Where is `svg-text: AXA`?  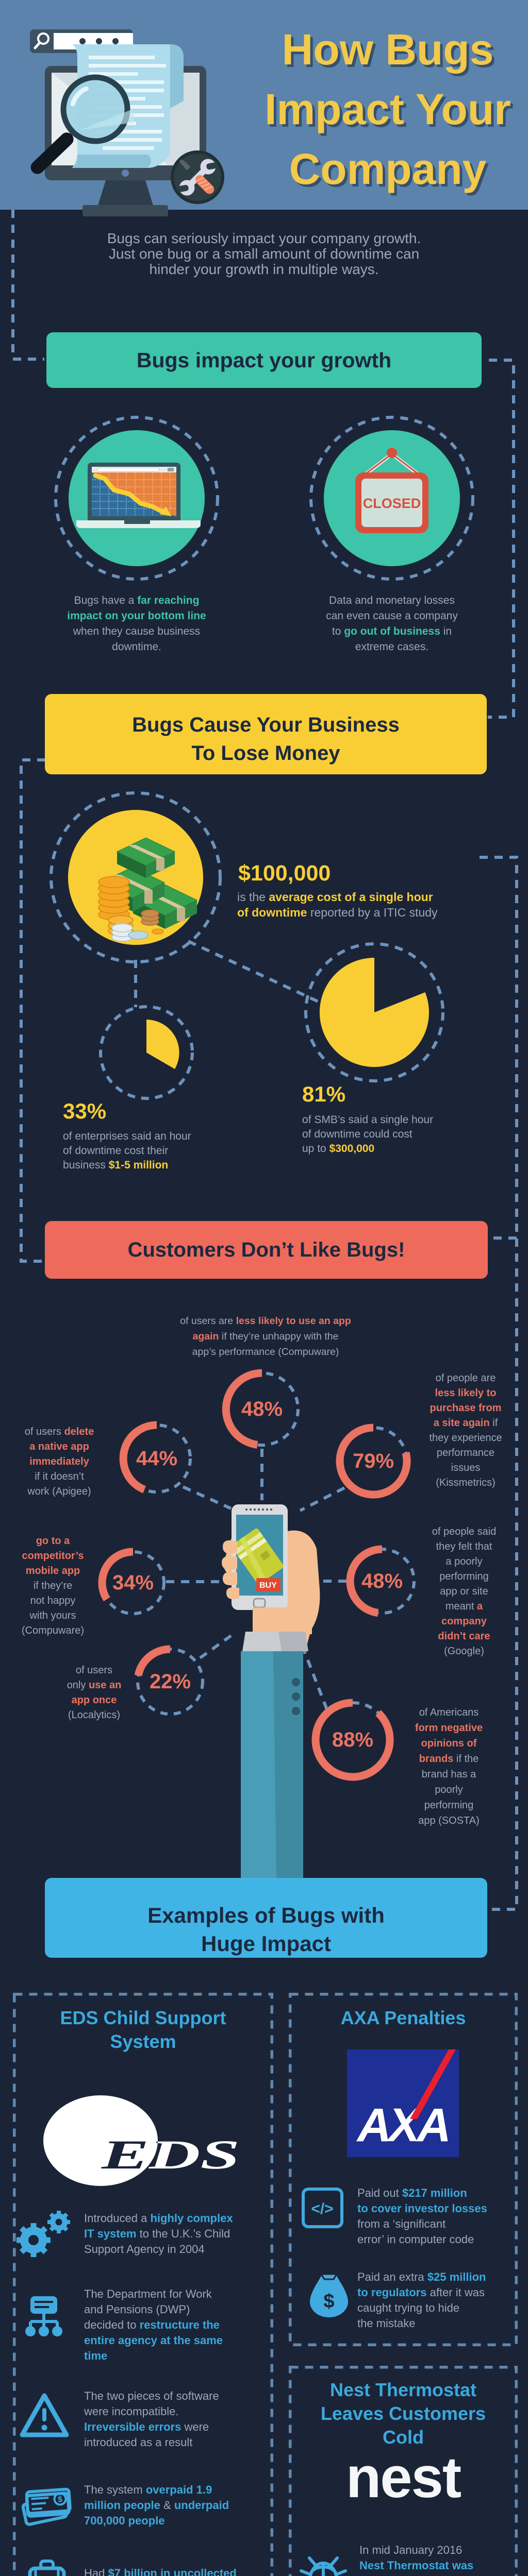
svg-text: AXA is located at coordinates (402, 2125).